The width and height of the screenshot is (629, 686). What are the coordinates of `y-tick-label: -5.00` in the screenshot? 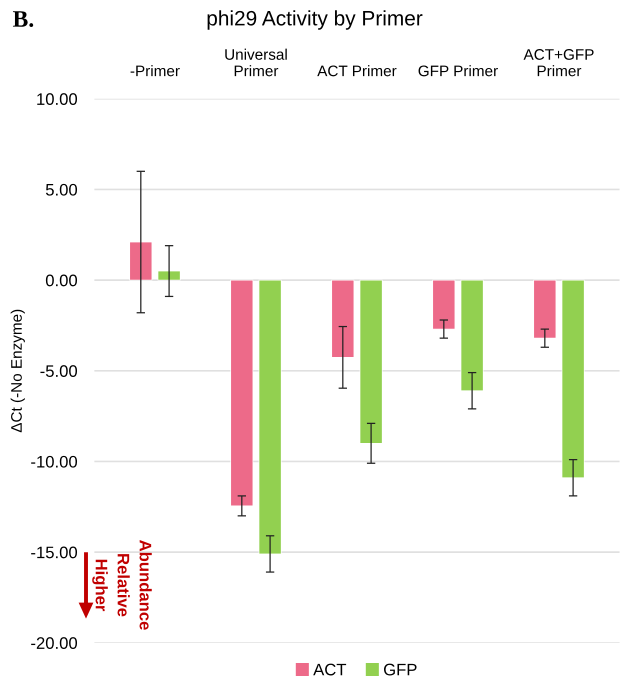 It's located at (59, 371).